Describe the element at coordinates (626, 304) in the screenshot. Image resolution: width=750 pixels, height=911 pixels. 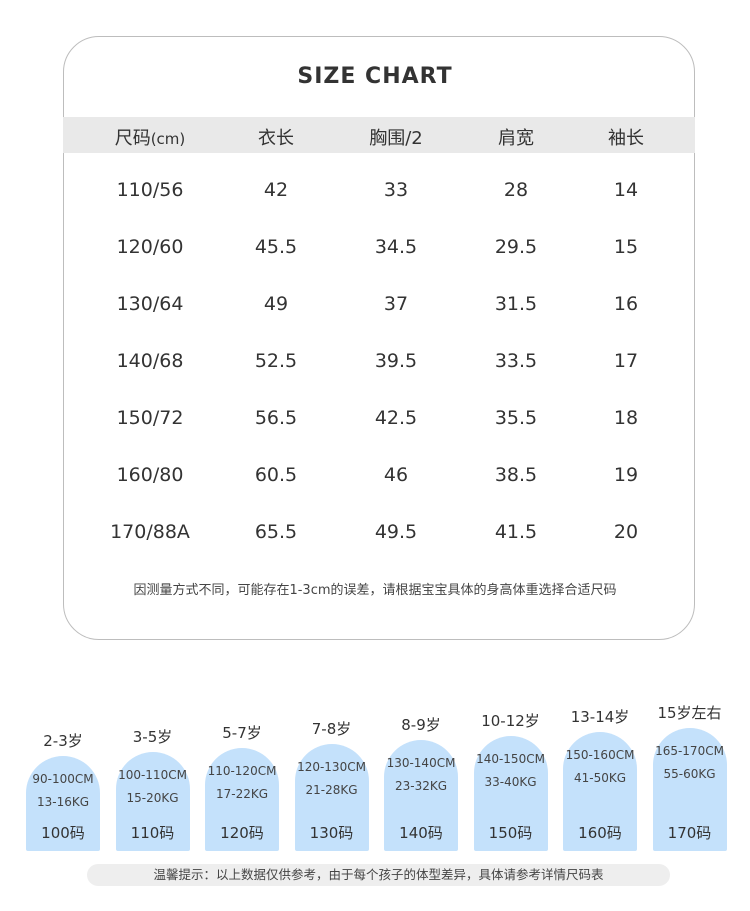
I see `table-cell: 16` at that location.